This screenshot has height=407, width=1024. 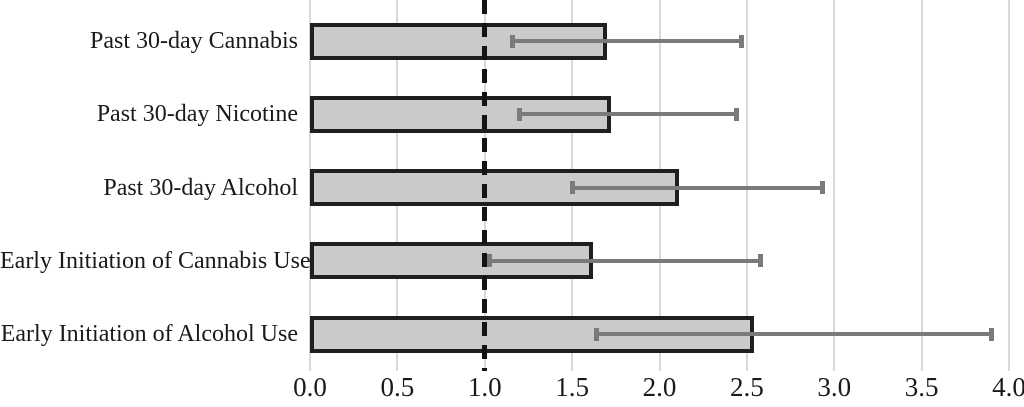 What do you see at coordinates (194, 41) in the screenshot?
I see `category-label: Past 30-day Cannabis` at bounding box center [194, 41].